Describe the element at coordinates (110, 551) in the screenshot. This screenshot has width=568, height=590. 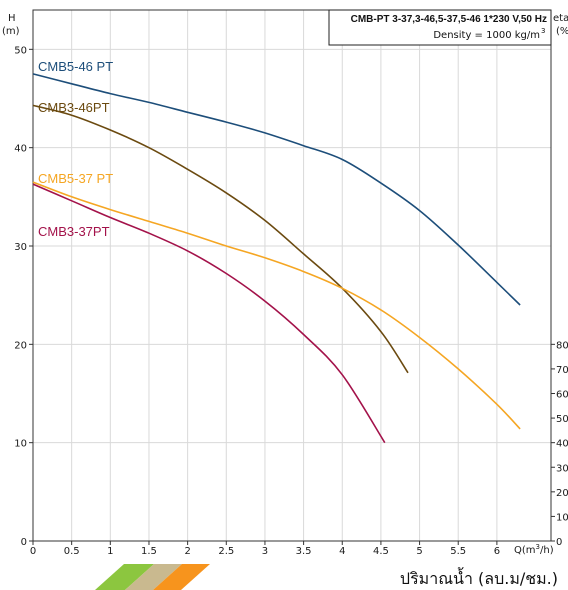
I see `x-tick-label: 1` at that location.